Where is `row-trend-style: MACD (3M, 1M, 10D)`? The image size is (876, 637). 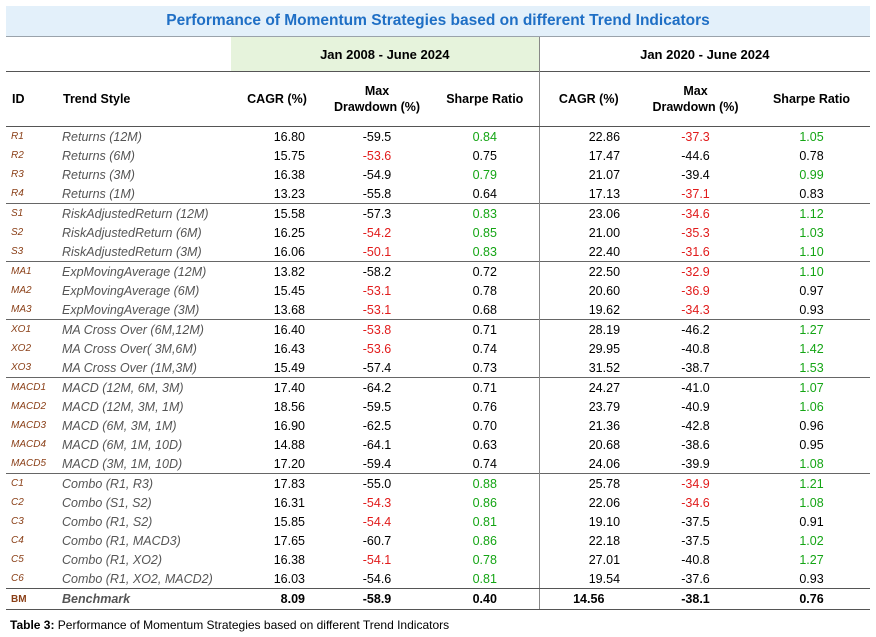 row-trend-style: MACD (3M, 1M, 10D) is located at coordinates (122, 463).